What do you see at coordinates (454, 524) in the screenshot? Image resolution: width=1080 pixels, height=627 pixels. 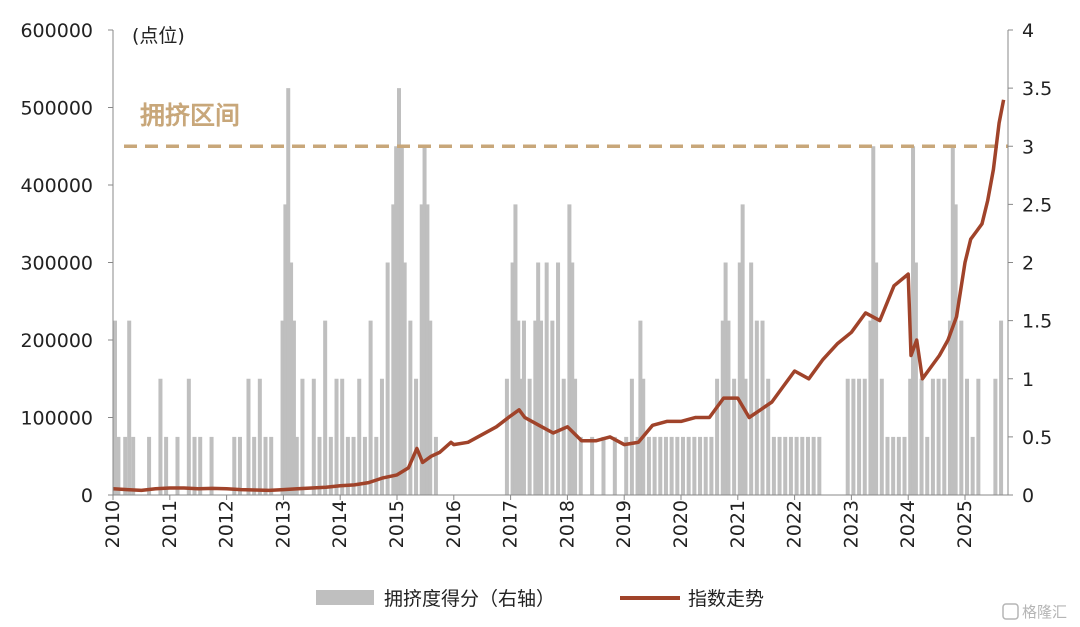 I see `x-tick-label-2016: 2016` at bounding box center [454, 524].